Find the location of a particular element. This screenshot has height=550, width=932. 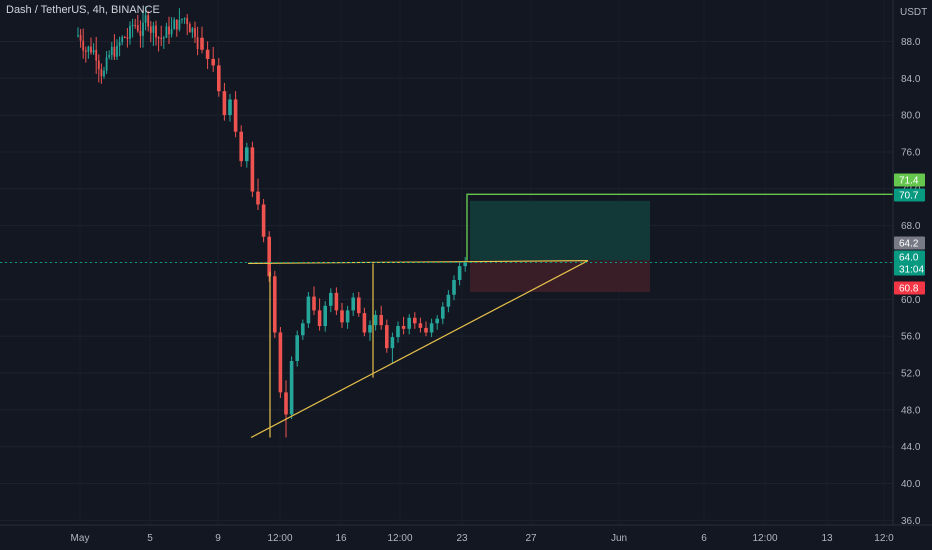

time-tick-label: 6 is located at coordinates (704, 538).